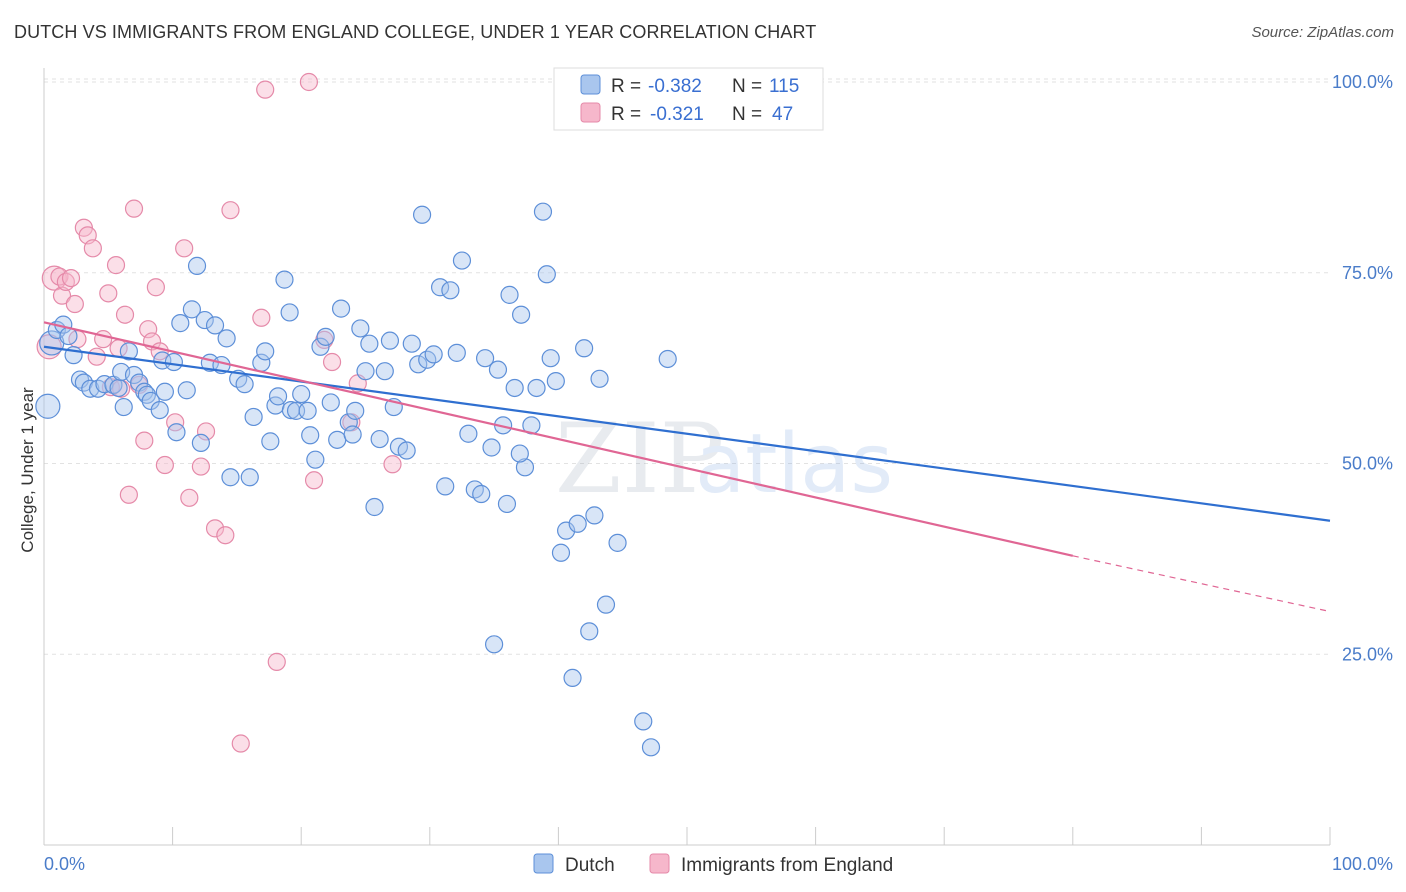 This screenshot has height=892, width=1406. Describe the element at coordinates (626, 86) in the screenshot. I see `legend-r-label-dutch: R =` at that location.